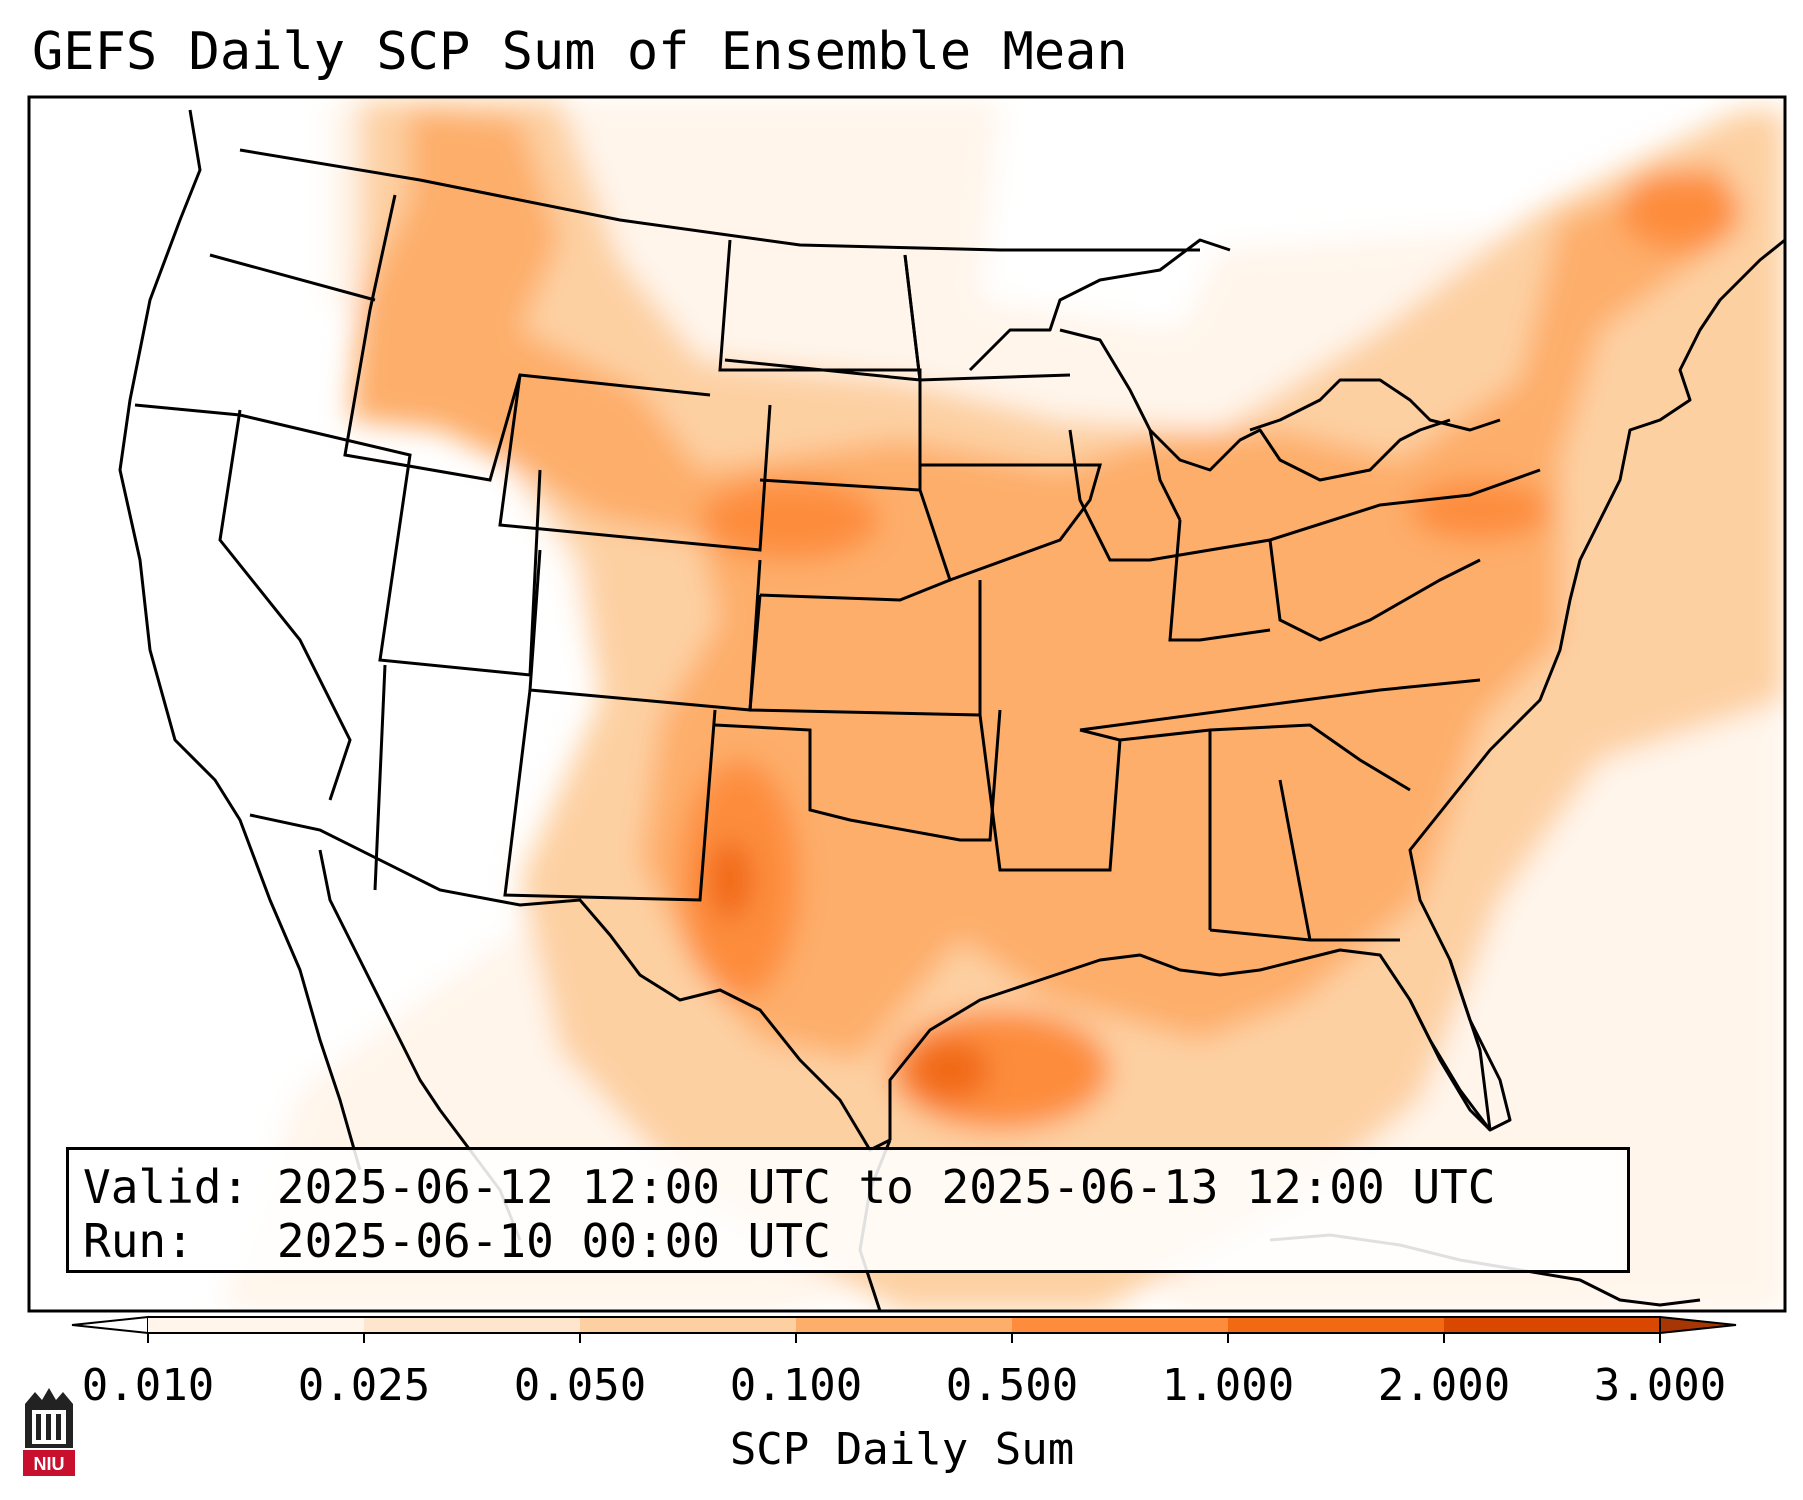  What do you see at coordinates (49, 1464) in the screenshot?
I see `svg-text: NIU` at bounding box center [49, 1464].